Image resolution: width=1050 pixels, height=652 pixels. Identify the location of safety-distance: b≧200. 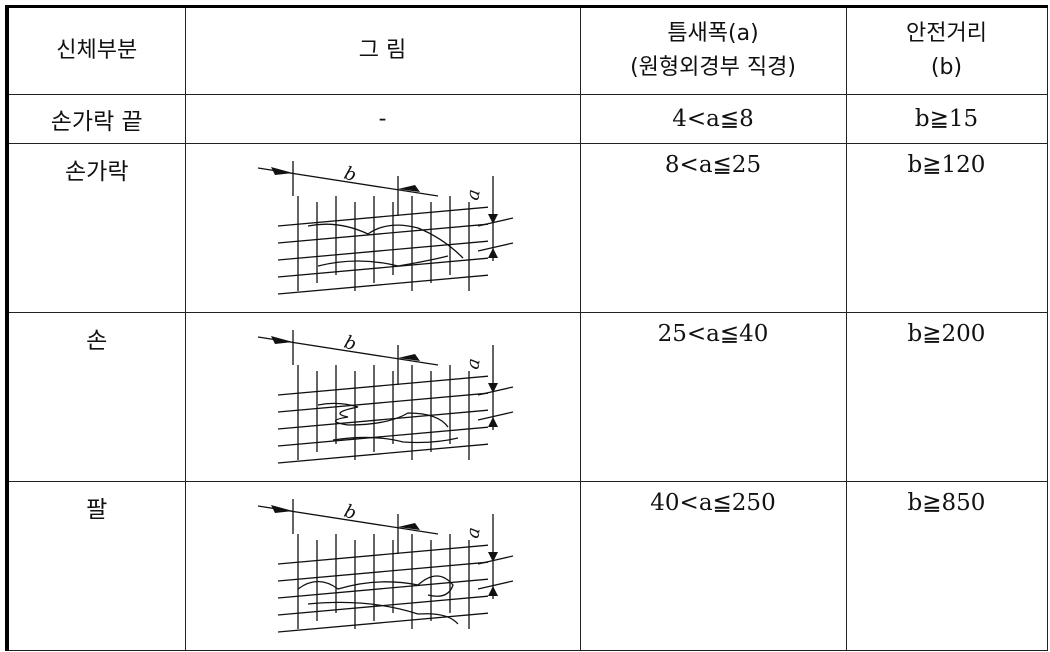
(946, 397).